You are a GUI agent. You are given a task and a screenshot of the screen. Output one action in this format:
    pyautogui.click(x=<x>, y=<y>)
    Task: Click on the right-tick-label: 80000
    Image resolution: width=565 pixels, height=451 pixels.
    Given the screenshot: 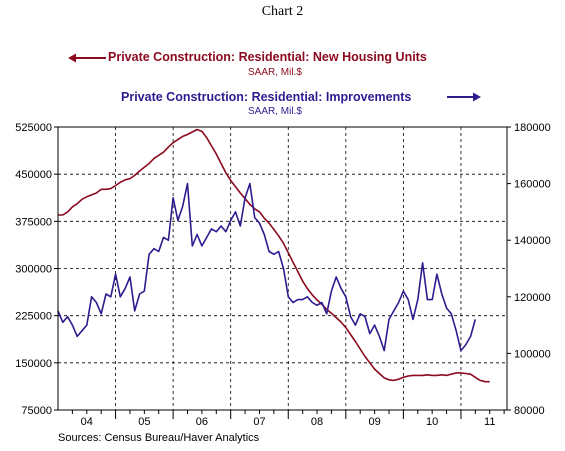 What is the action you would take?
    pyautogui.click(x=529, y=411)
    